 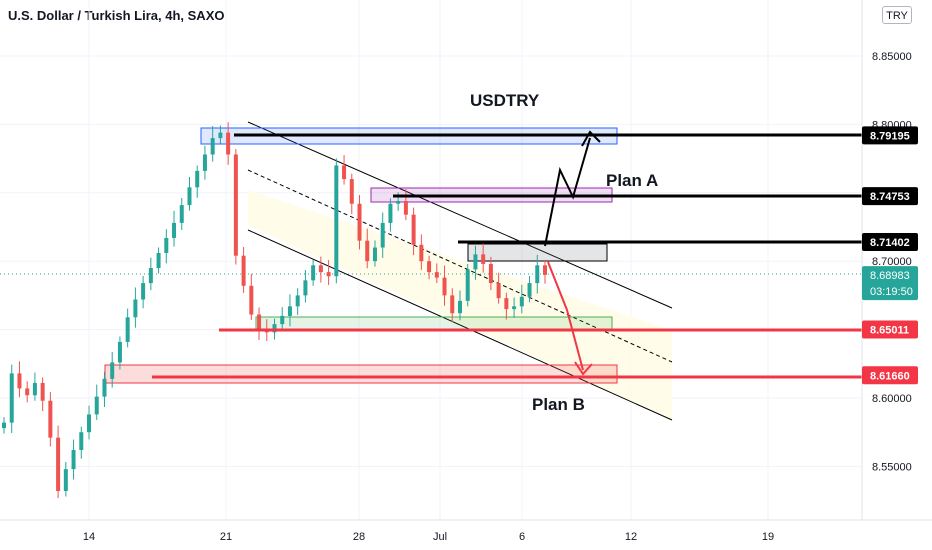 I want to click on time-tick-label: 19, so click(x=768, y=537).